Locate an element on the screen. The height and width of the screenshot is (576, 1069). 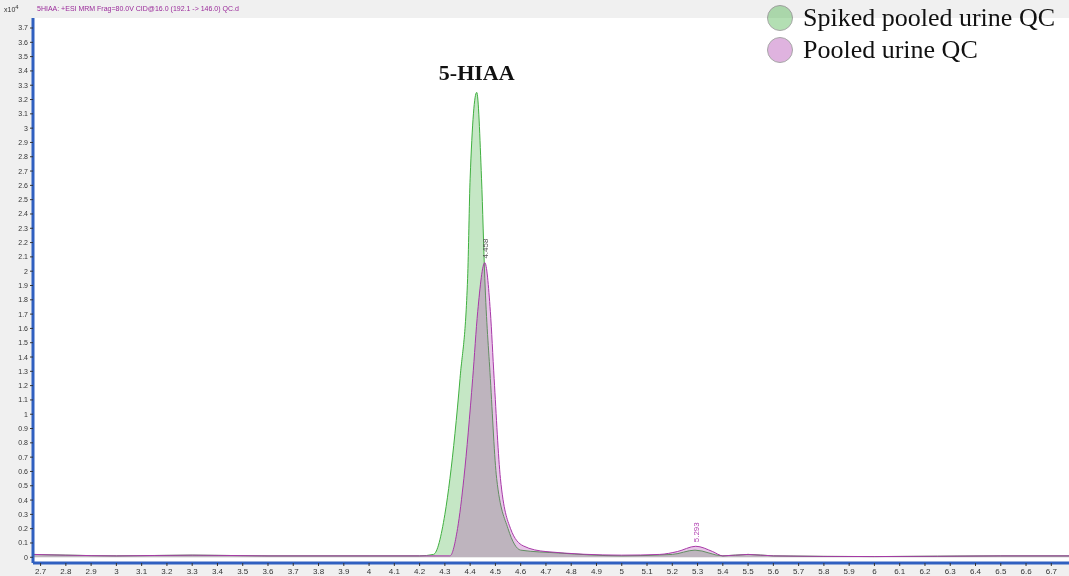
x-tick-label: 4 is located at coordinates (369, 571).